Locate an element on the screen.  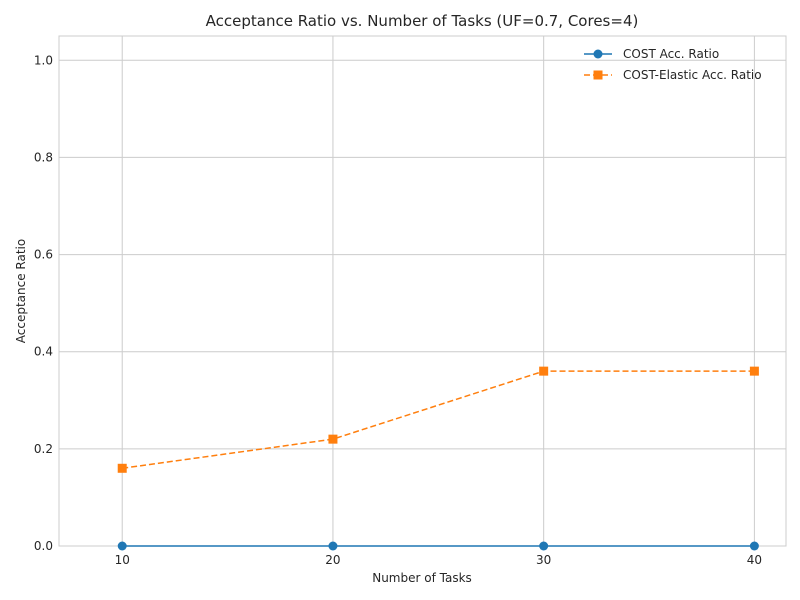
y-tick-label: 0.2 is located at coordinates (43, 449).